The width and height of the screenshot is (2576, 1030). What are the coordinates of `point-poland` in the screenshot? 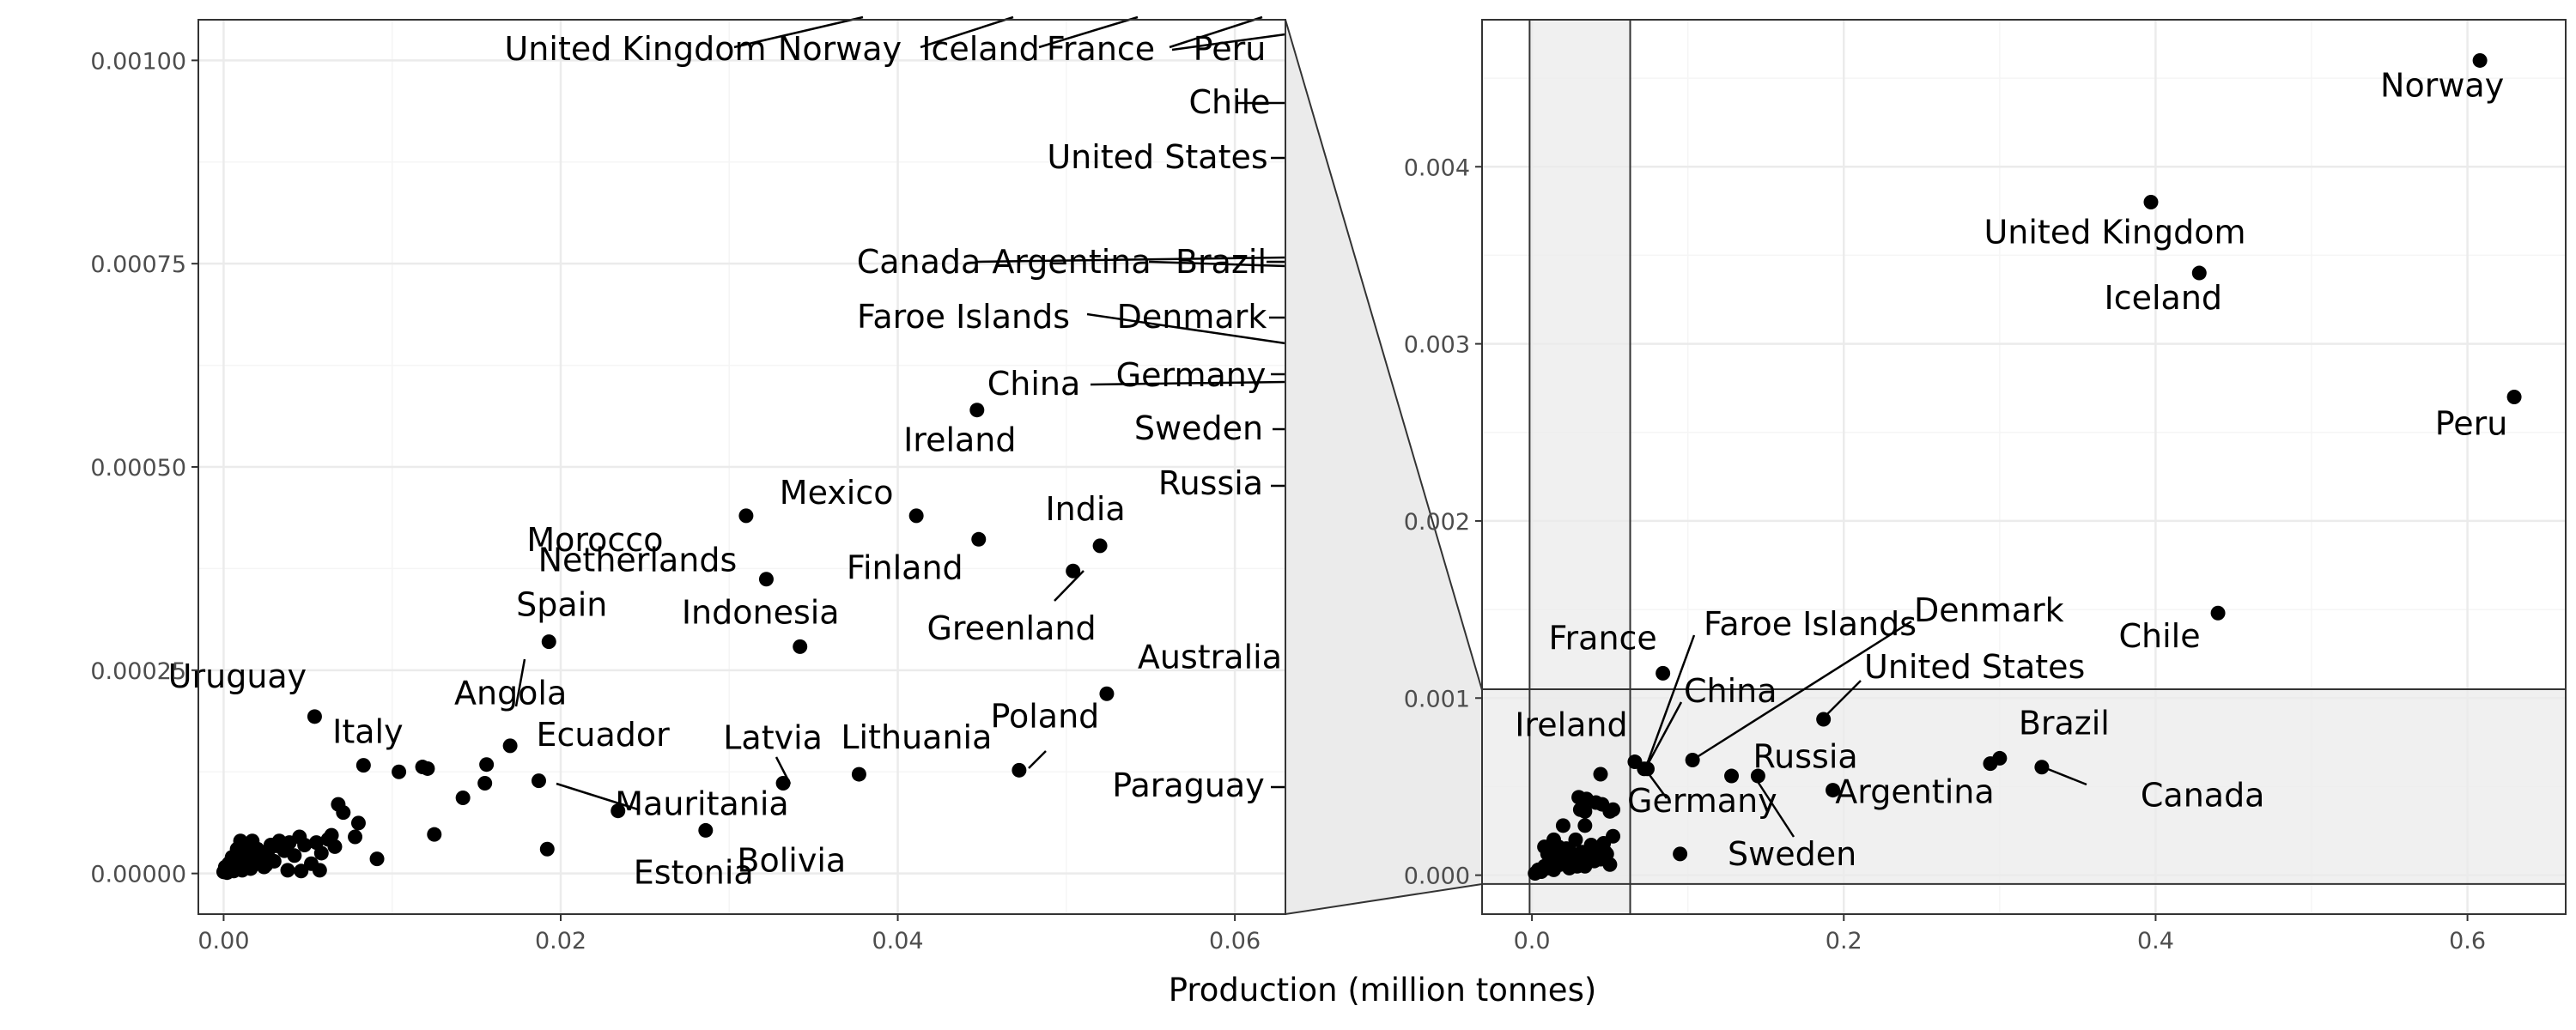 It's located at (1020, 770).